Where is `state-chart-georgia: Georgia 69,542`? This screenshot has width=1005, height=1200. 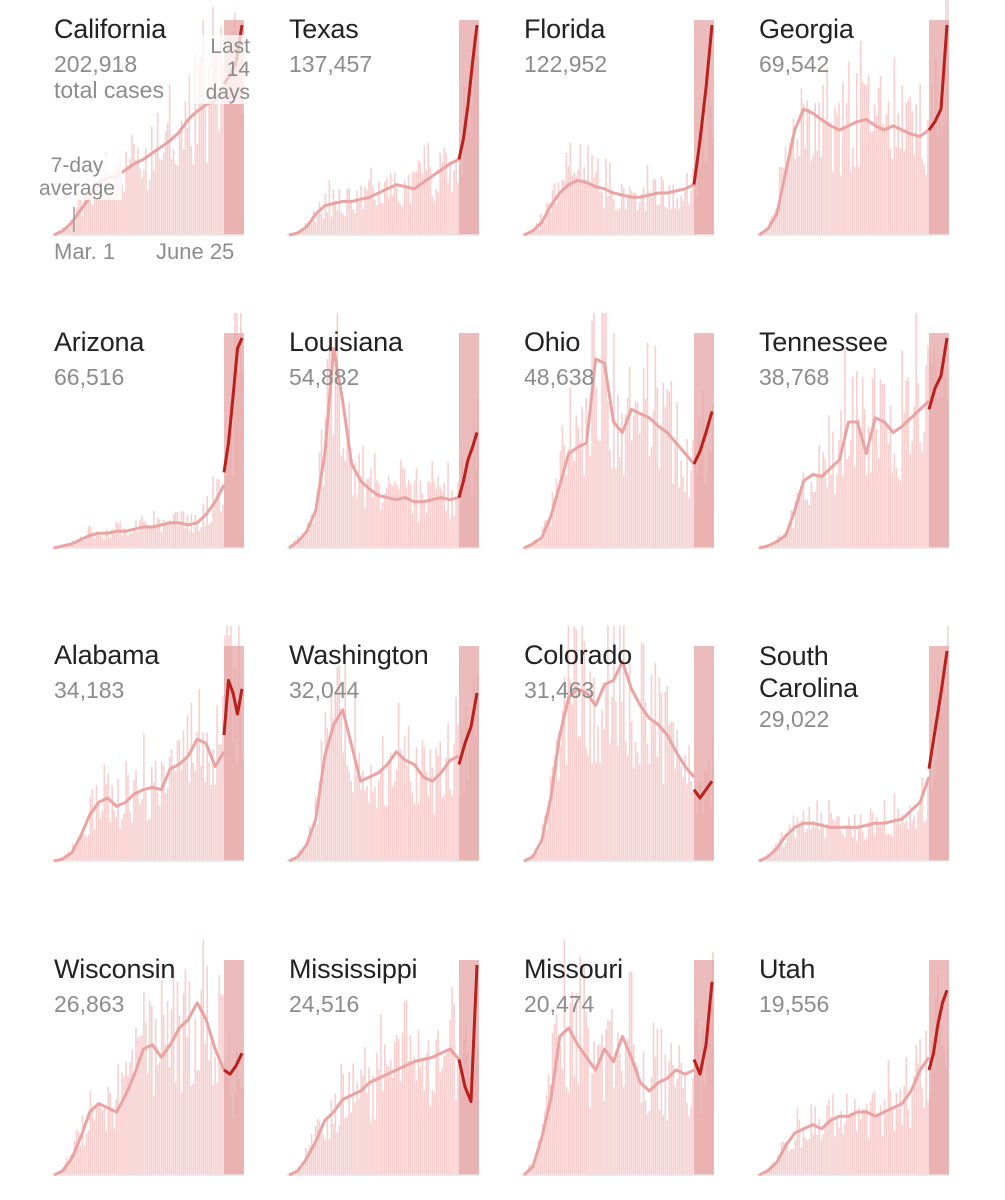 state-chart-georgia: Georgia 69,542 is located at coordinates (857, 122).